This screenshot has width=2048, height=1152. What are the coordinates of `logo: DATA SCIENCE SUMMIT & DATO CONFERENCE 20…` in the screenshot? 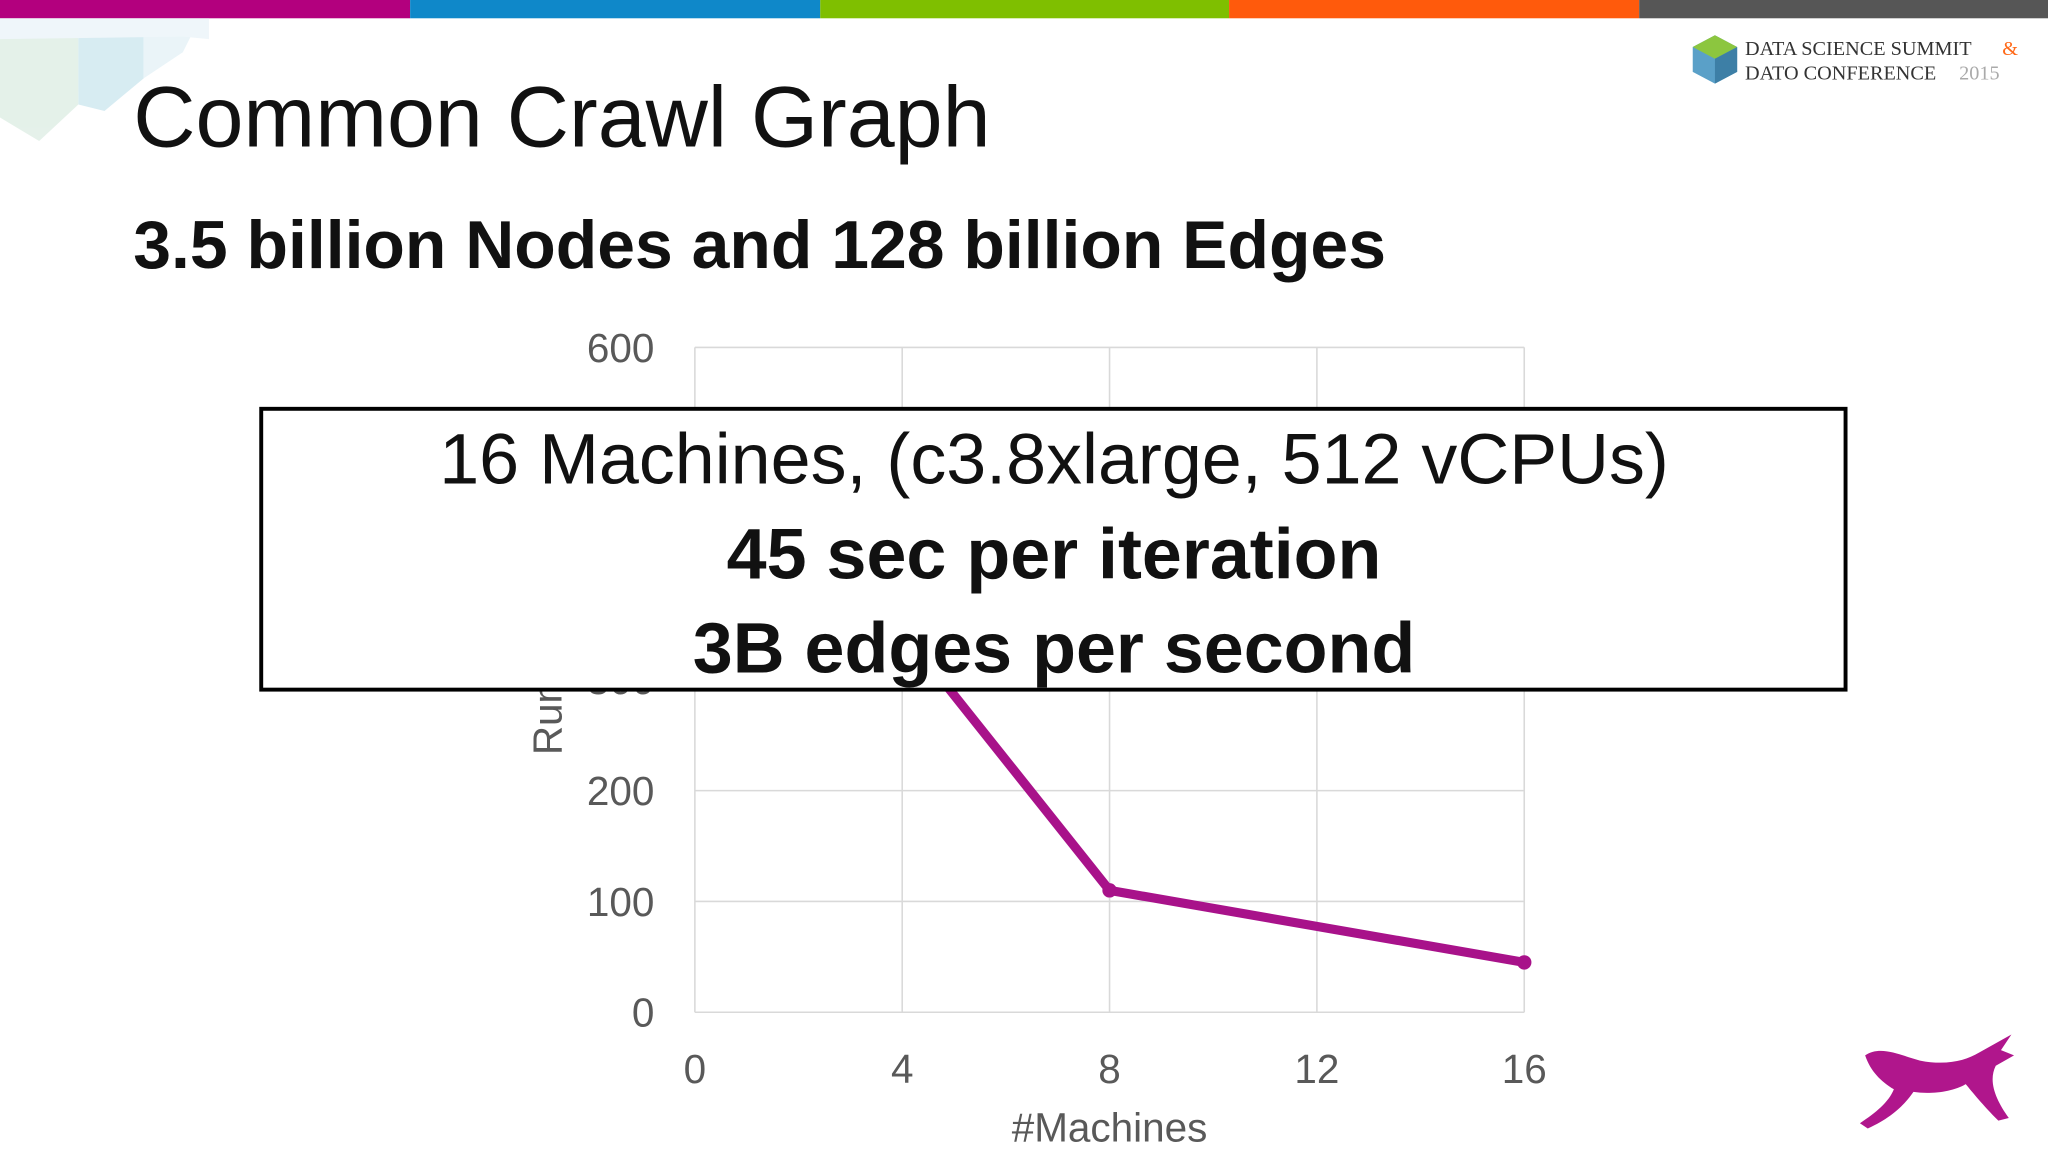 It's located at (1855, 60).